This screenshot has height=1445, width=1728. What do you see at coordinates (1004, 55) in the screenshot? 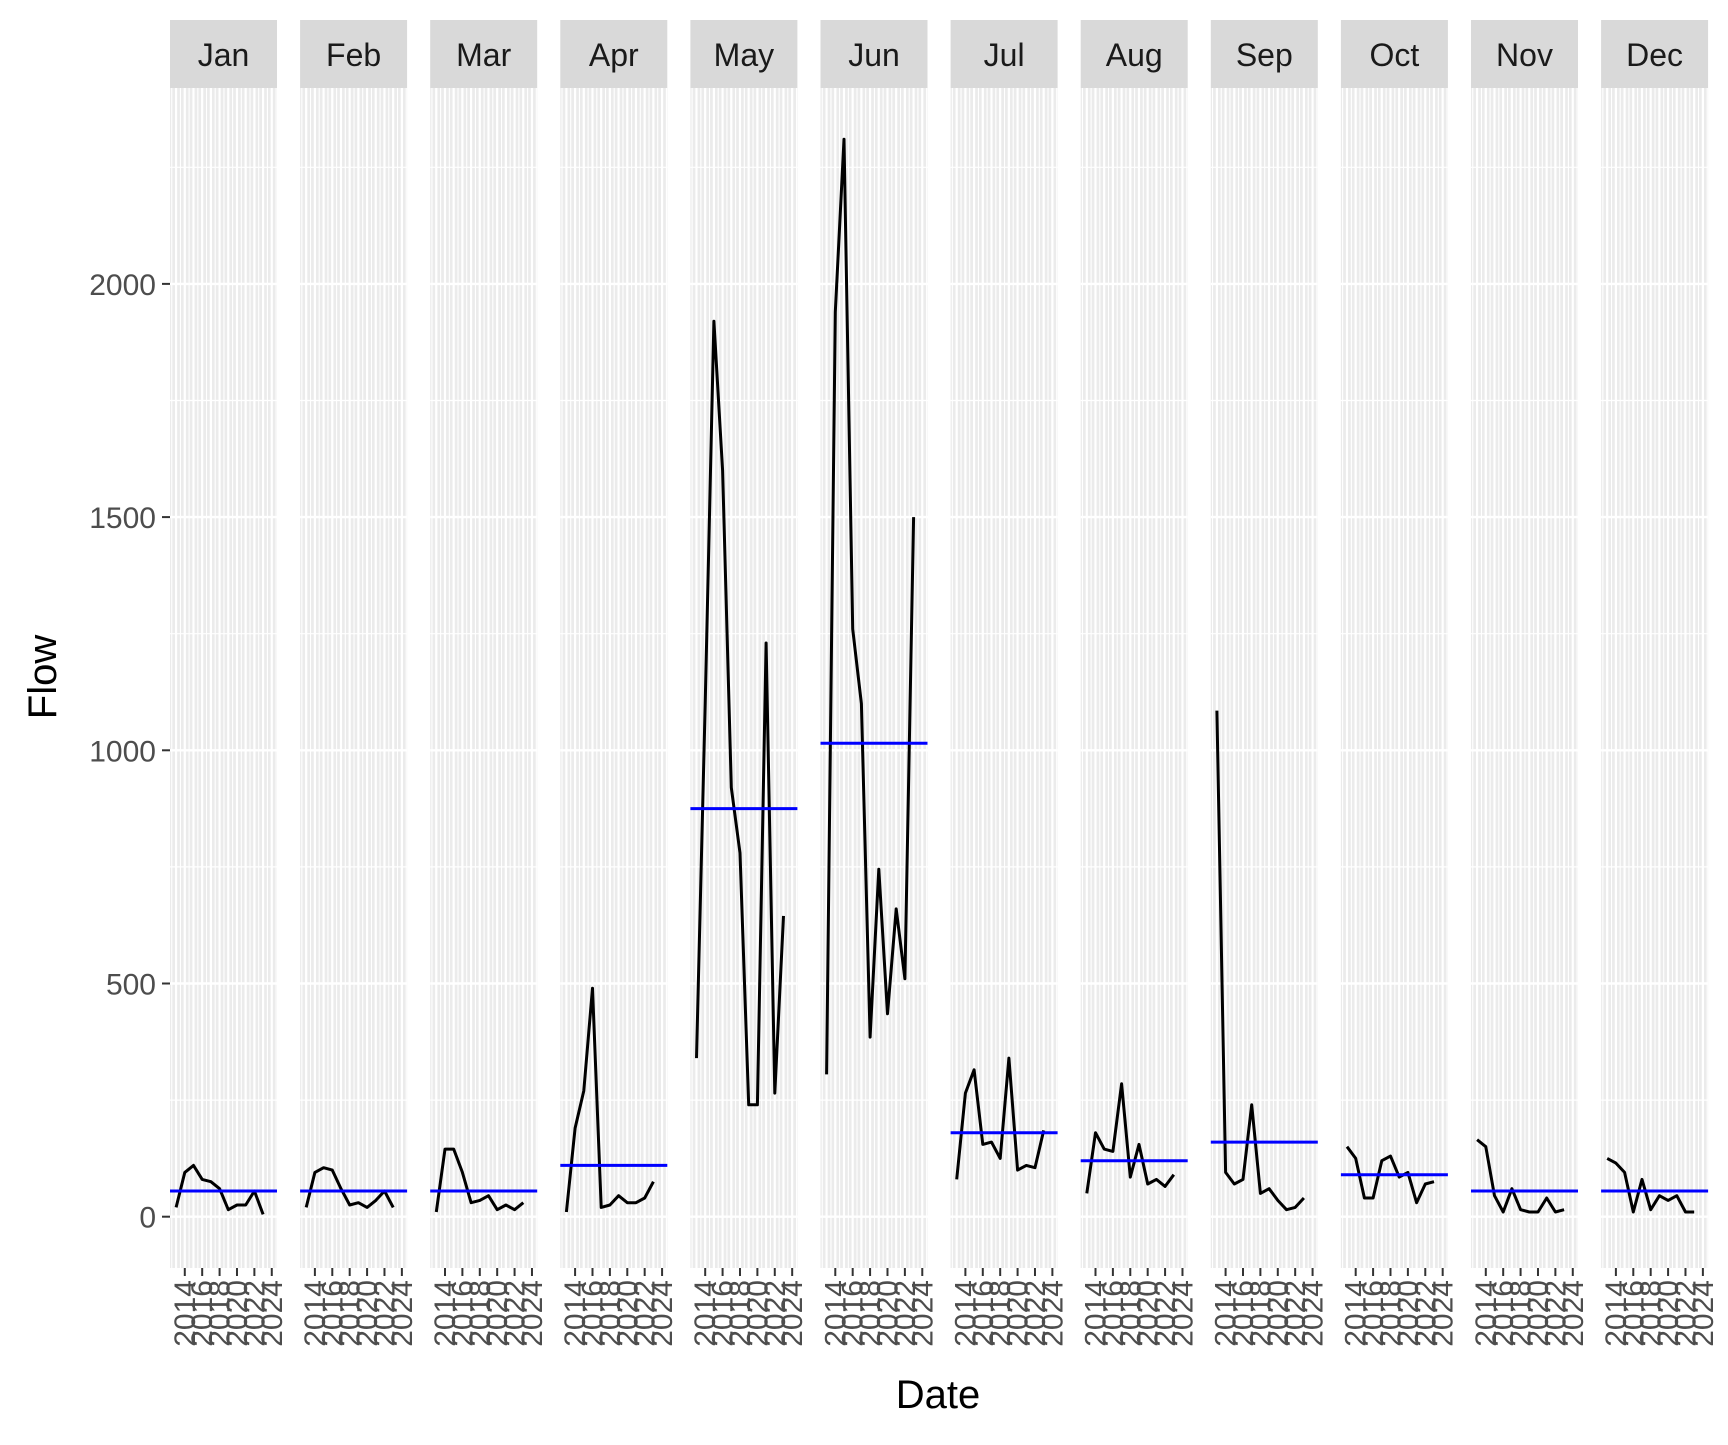
I see `strip-label: Jul` at bounding box center [1004, 55].